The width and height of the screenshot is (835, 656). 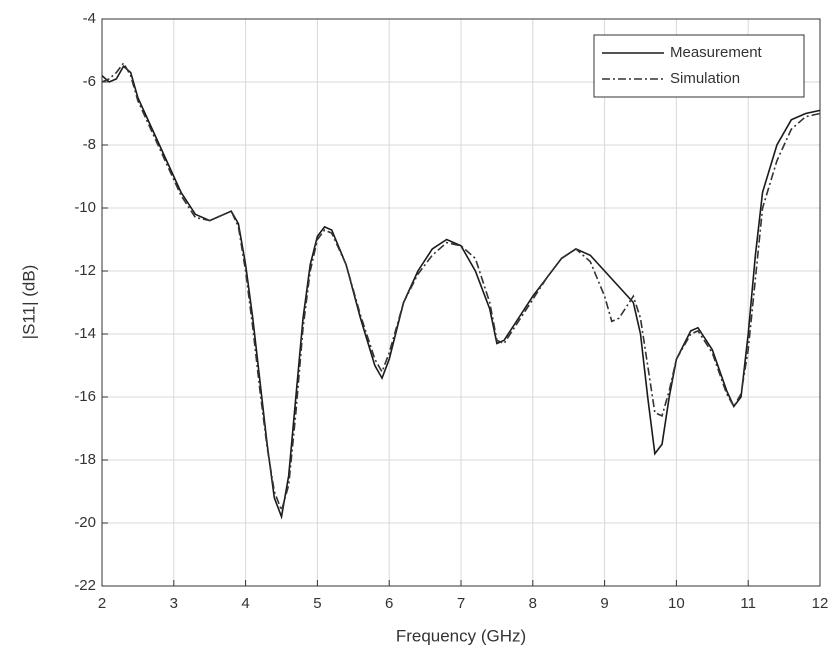 What do you see at coordinates (604, 603) in the screenshot?
I see `x-tick-label: 9` at bounding box center [604, 603].